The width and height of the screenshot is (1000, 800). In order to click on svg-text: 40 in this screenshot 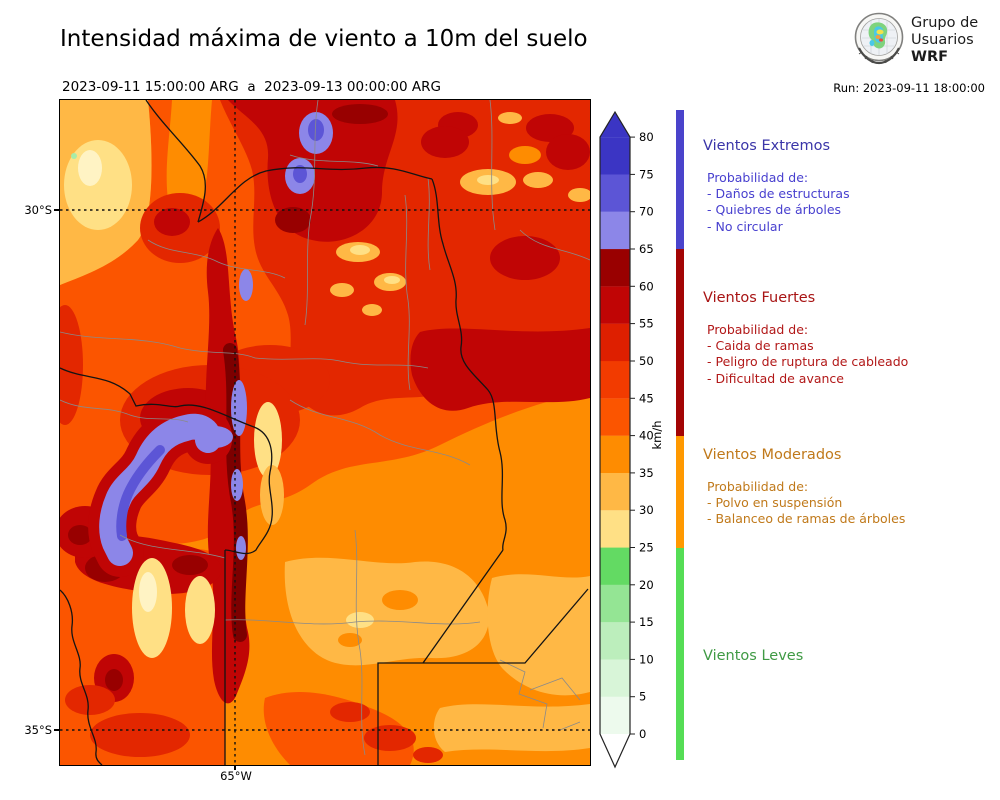, I will do `click(646, 436)`.